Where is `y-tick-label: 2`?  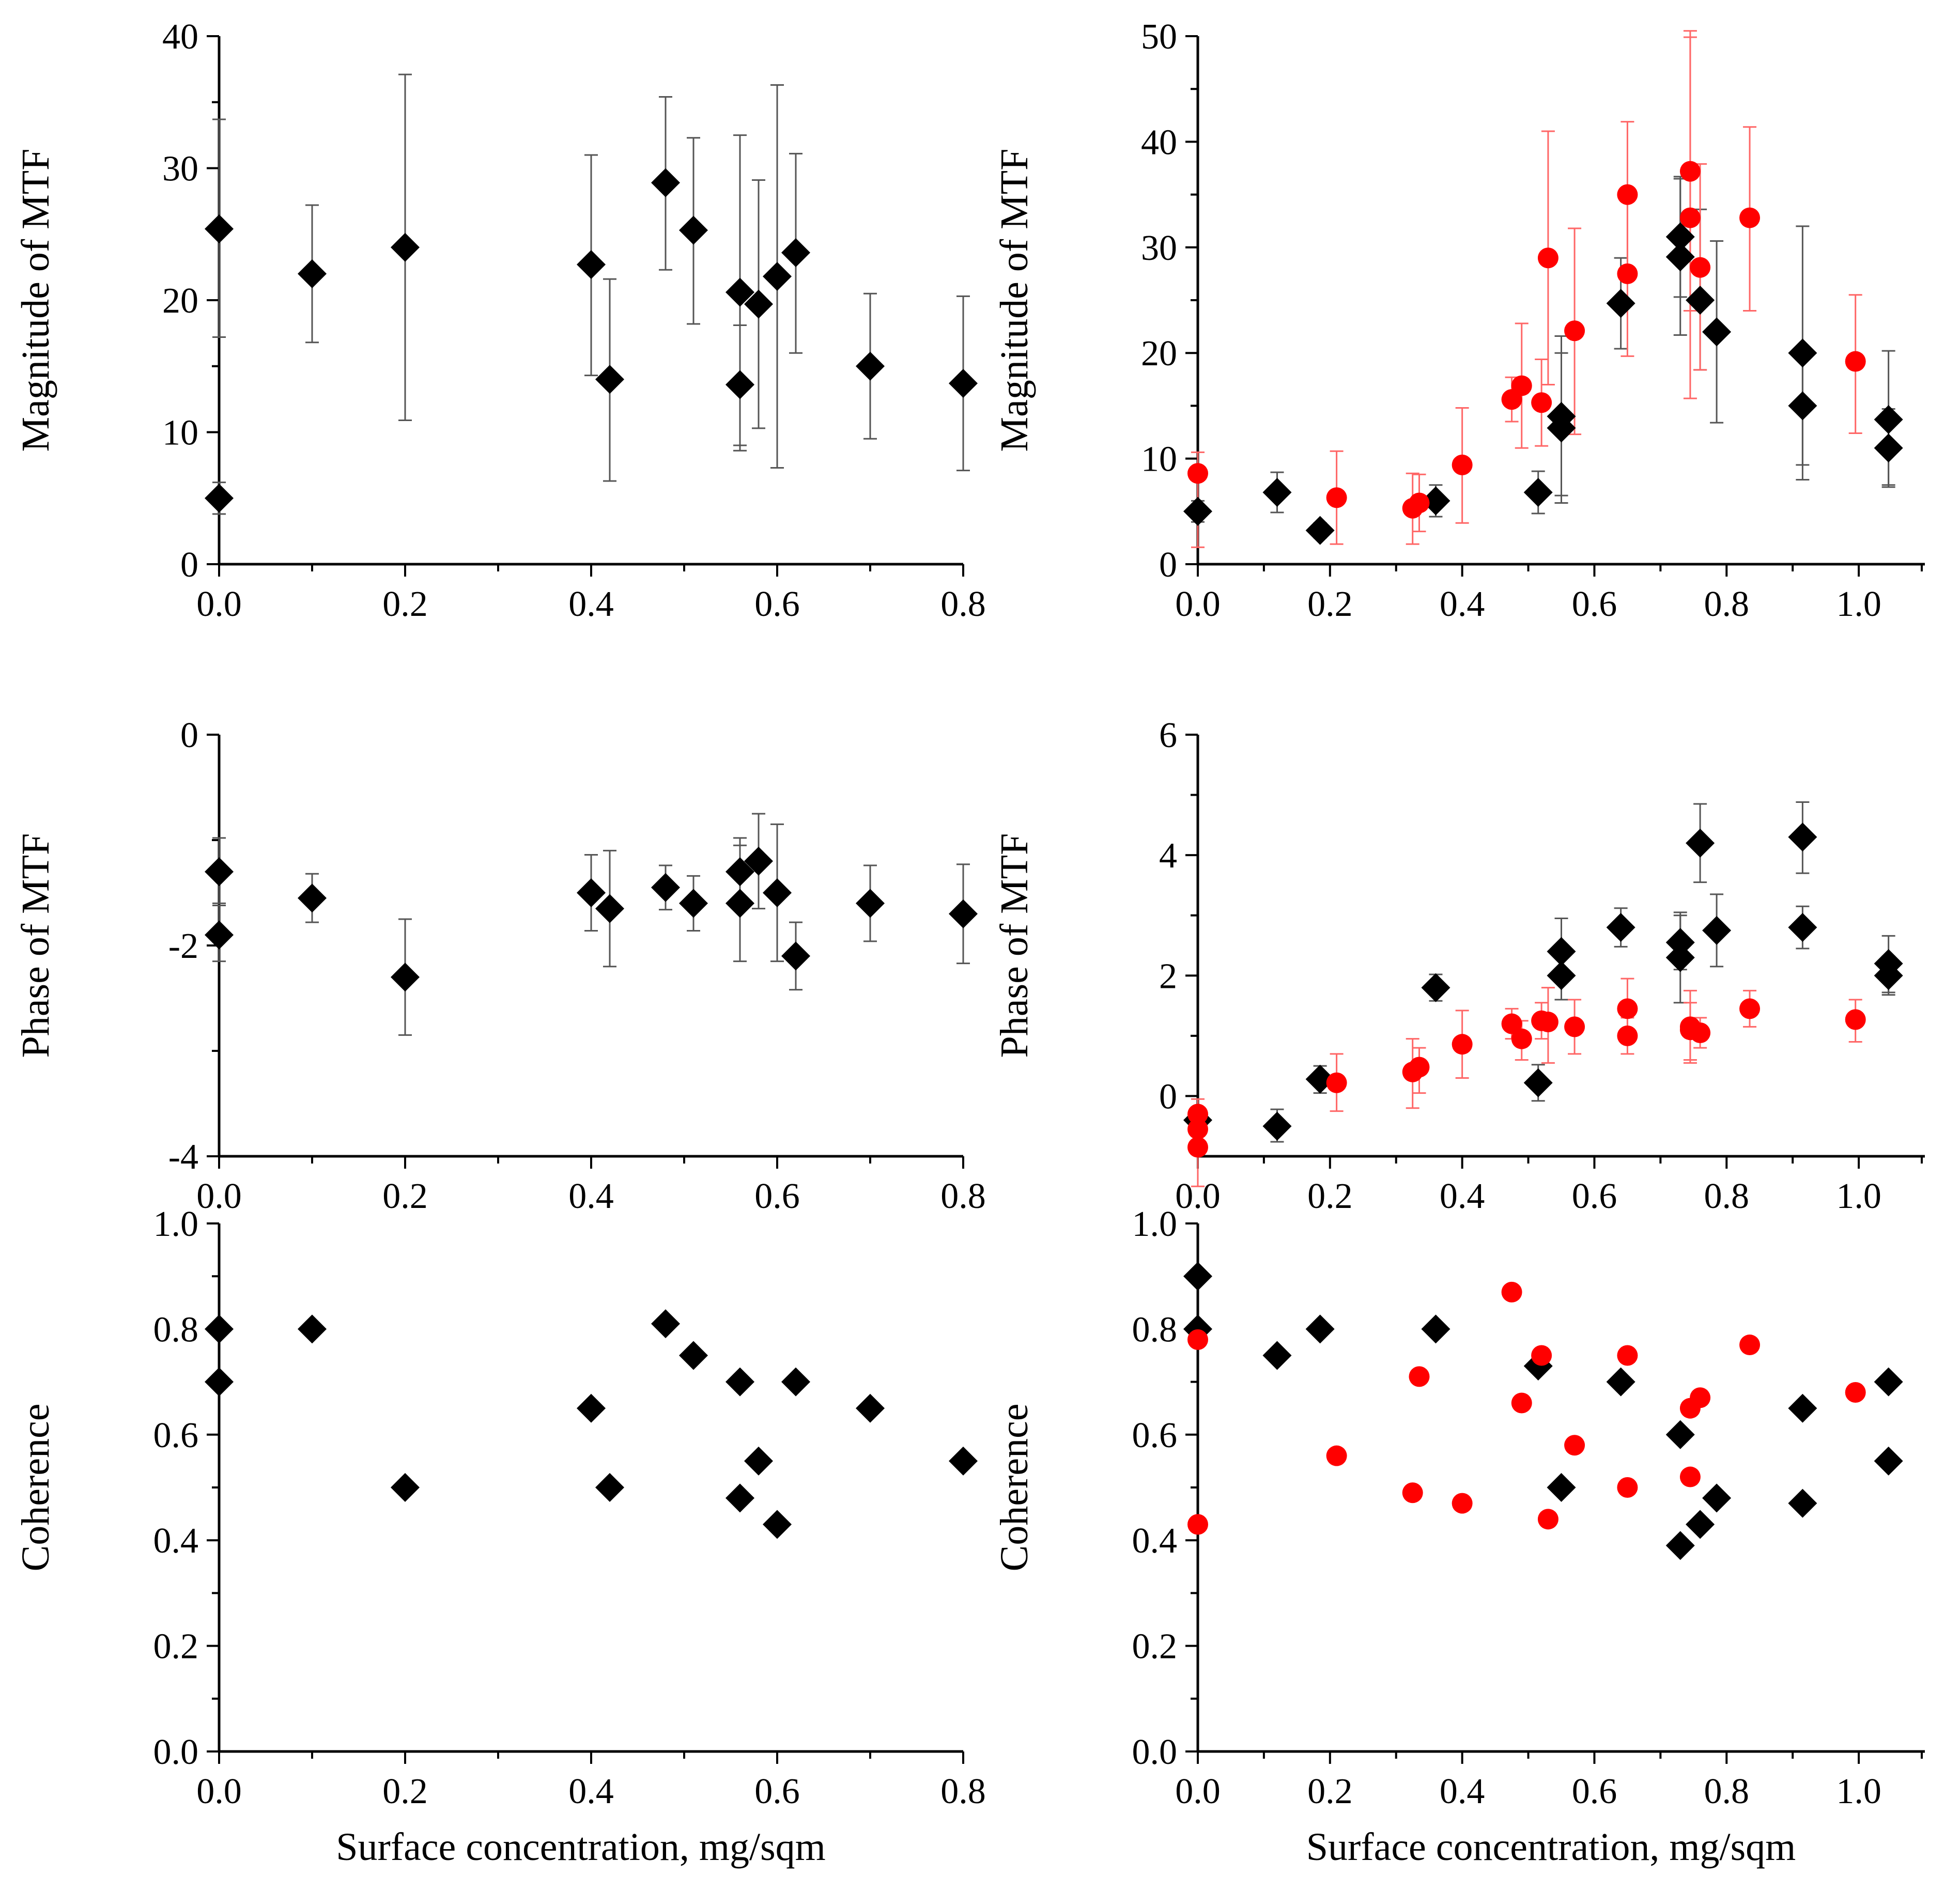 y-tick-label: 2 is located at coordinates (1168, 976).